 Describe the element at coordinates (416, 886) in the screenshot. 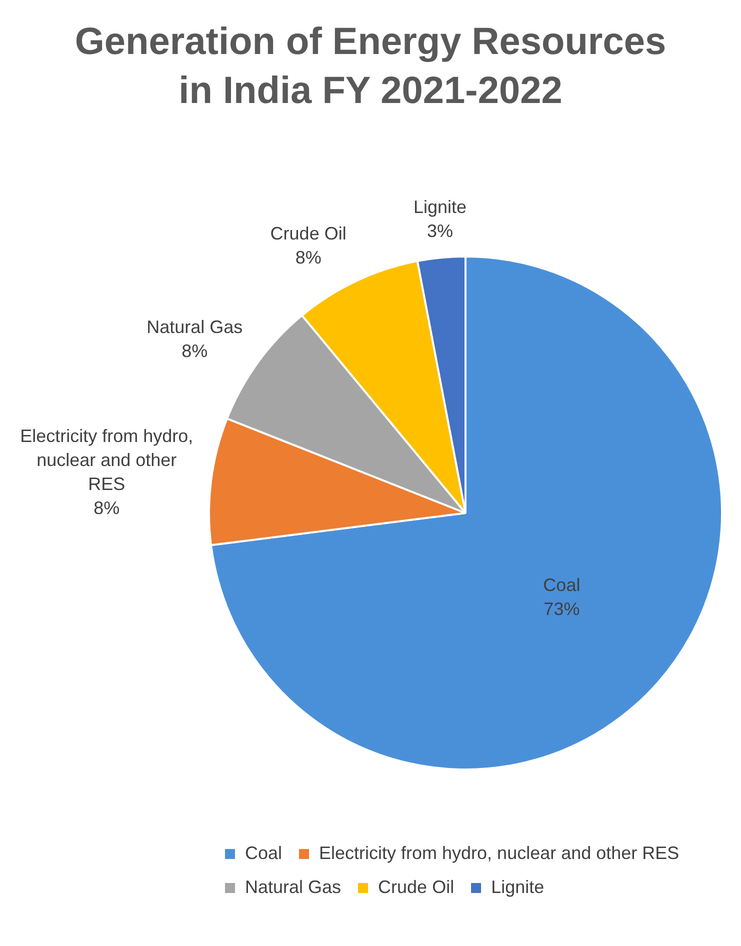

I see `legend-label: Crude Oil` at that location.